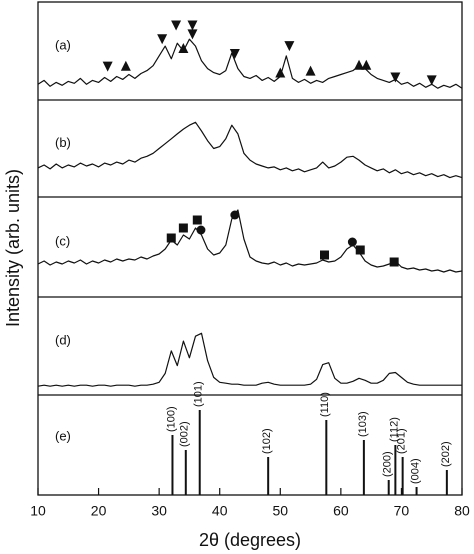 This screenshot has width=474, height=554. What do you see at coordinates (250, 540) in the screenshot?
I see `x-axis-label: 2θ (degrees)` at bounding box center [250, 540].